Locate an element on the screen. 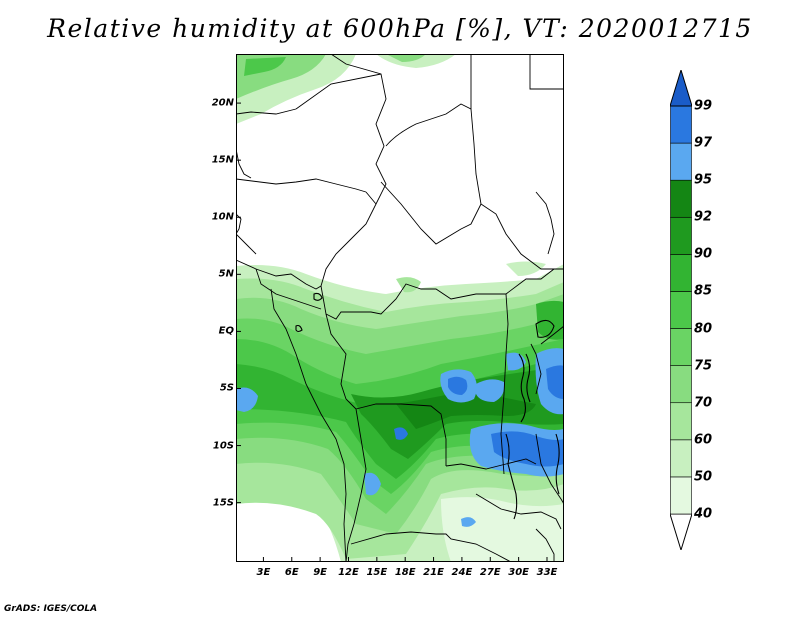 This screenshot has width=800, height=618. lon-label-24e: 24E is located at coordinates (462, 572).